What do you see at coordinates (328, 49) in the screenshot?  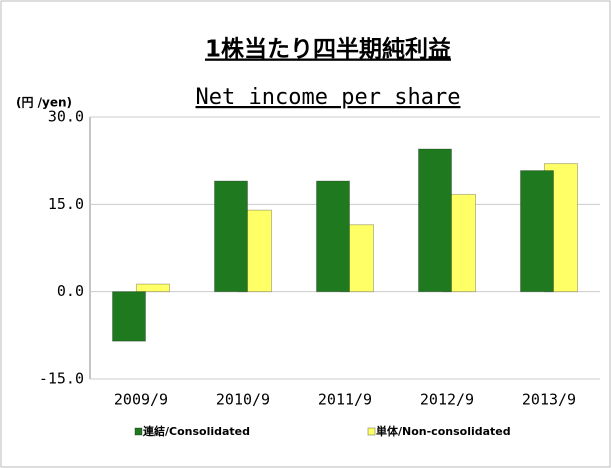 I see `chart-title: 1株当たり四半期純利益` at bounding box center [328, 49].